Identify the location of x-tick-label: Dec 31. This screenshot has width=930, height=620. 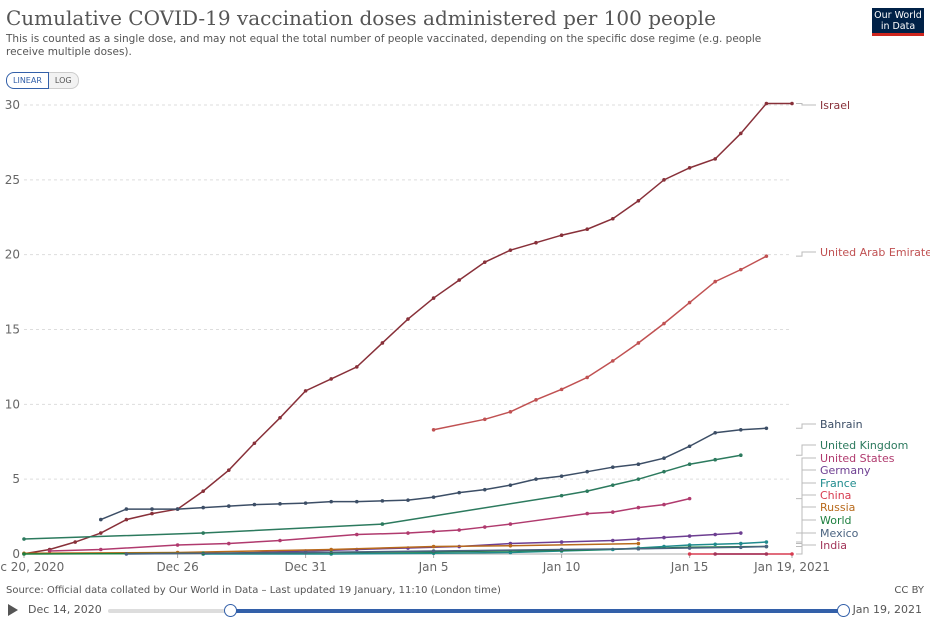
(305, 567).